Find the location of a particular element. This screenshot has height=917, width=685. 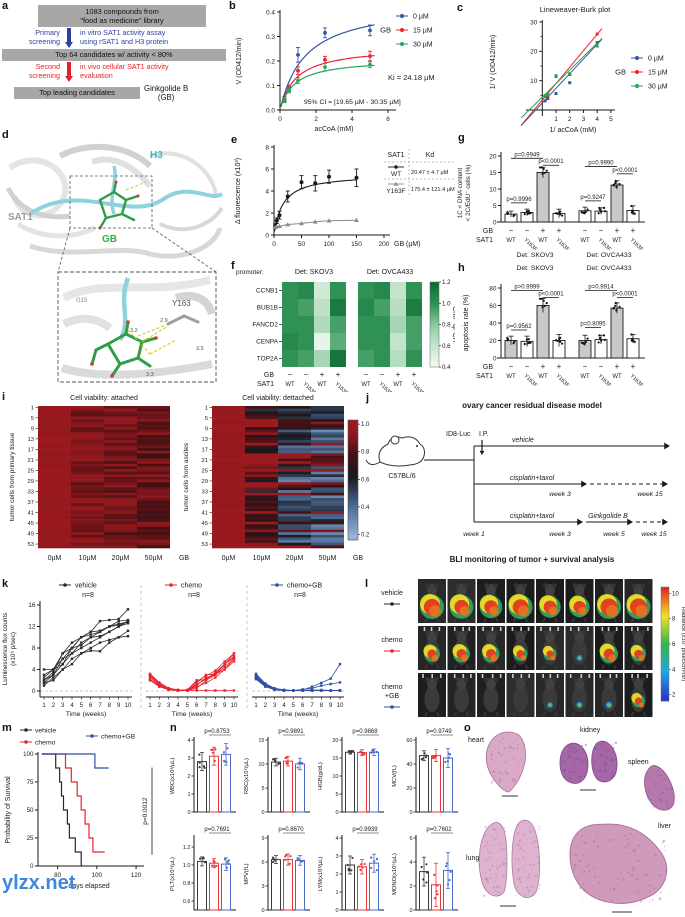

svg-text: Det: SKOV3 is located at coordinates (534, 268).